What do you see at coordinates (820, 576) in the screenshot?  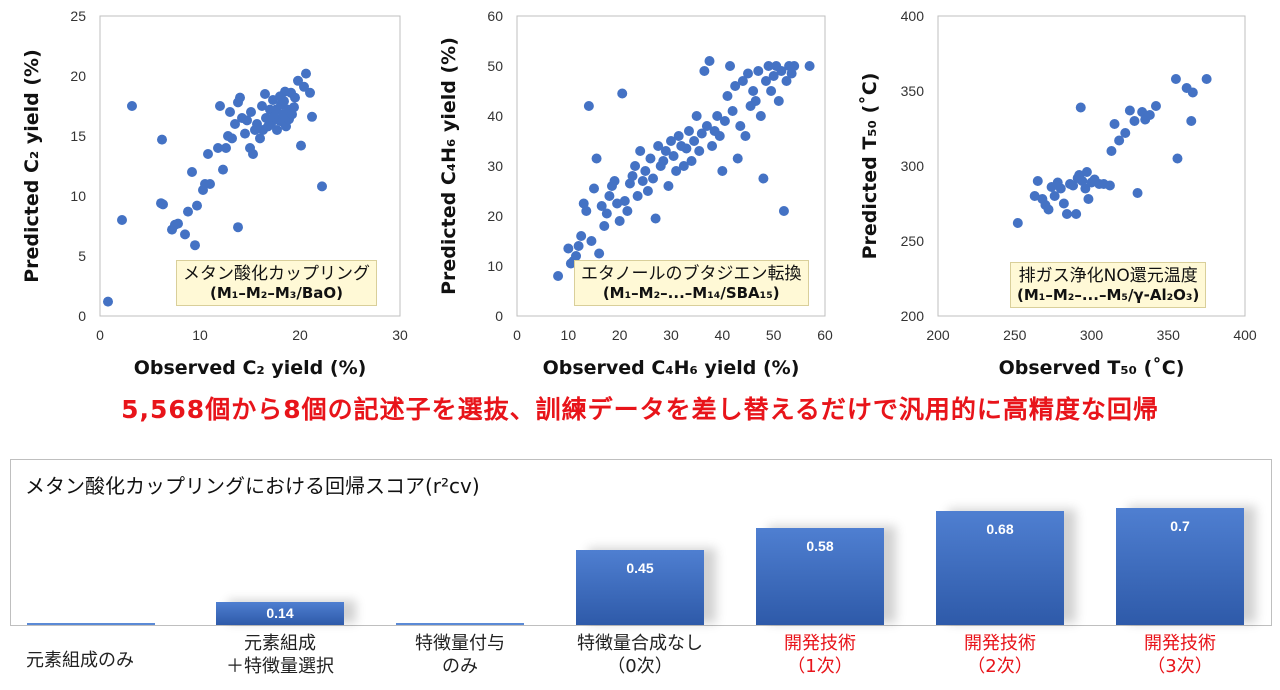 I see `bar-4: 0.58` at bounding box center [820, 576].